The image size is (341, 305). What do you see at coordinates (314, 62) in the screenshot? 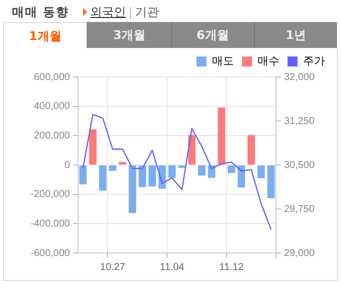
I see `legend-label: 주가` at bounding box center [314, 62].